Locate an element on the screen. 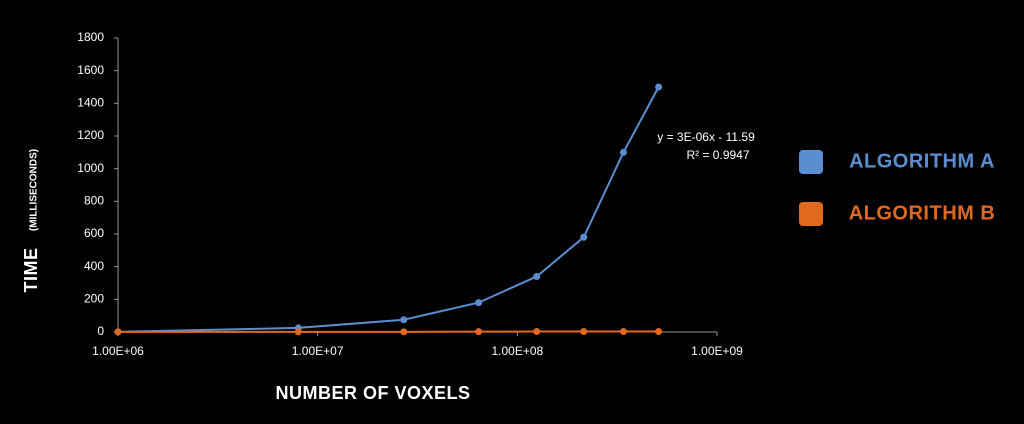  x-tick-label: 1.00E+06 is located at coordinates (118, 351).